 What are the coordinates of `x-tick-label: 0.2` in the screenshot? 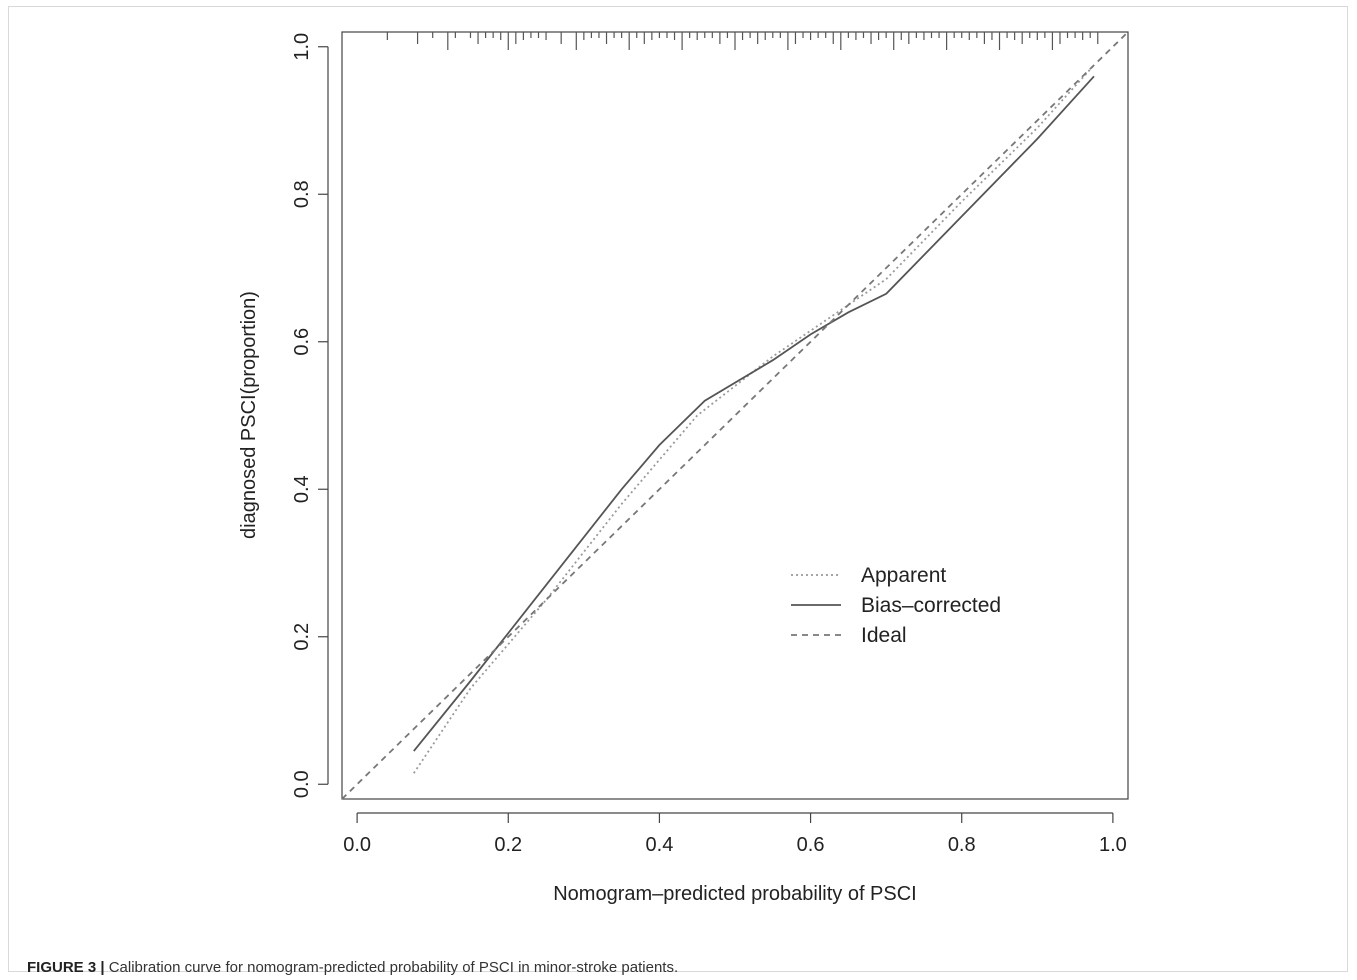 It's located at (508, 845).